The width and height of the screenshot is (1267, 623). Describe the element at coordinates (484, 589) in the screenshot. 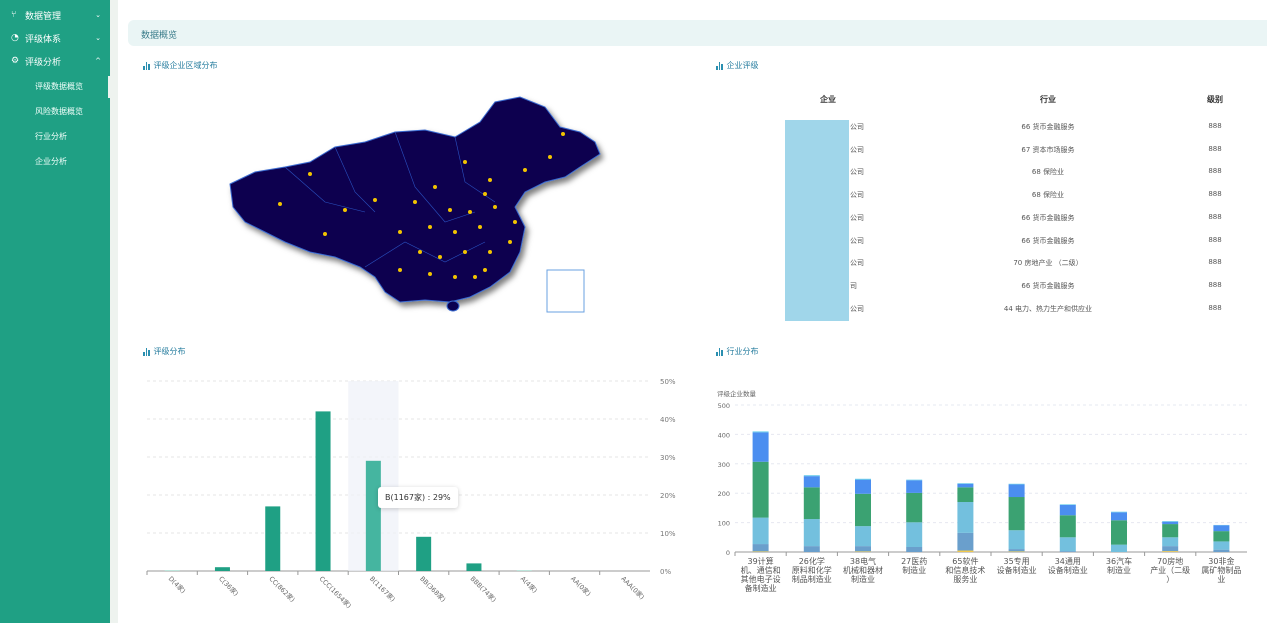

I see `x-tick-label: BBB(74家)` at that location.